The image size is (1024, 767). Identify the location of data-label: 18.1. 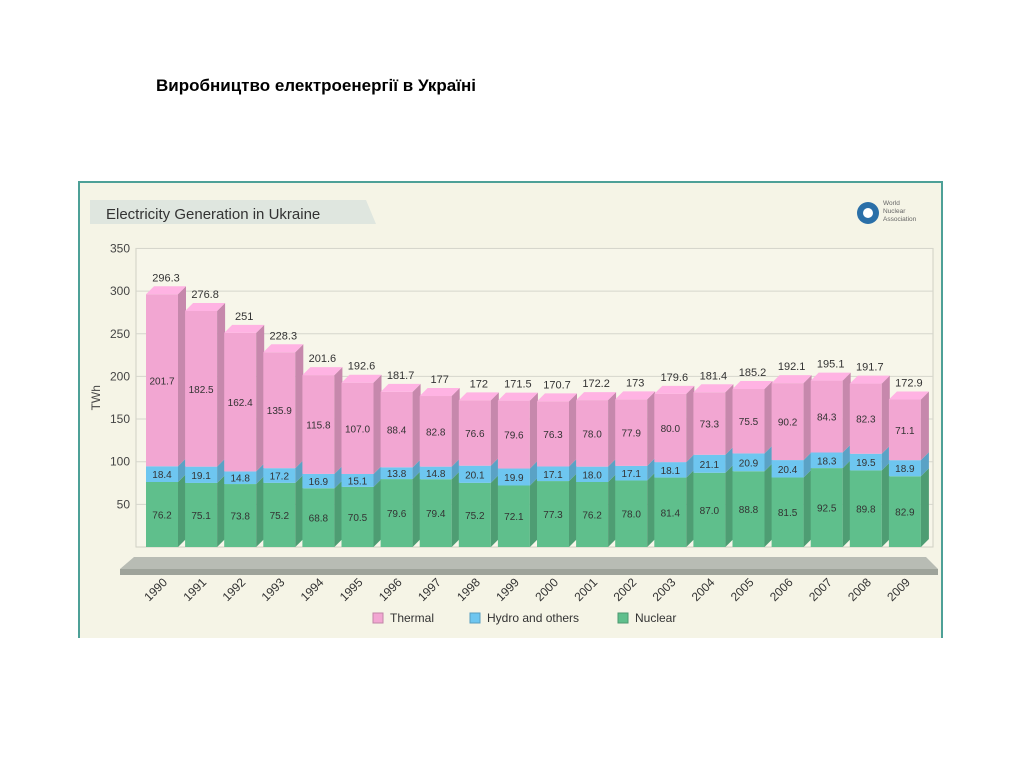
(671, 471).